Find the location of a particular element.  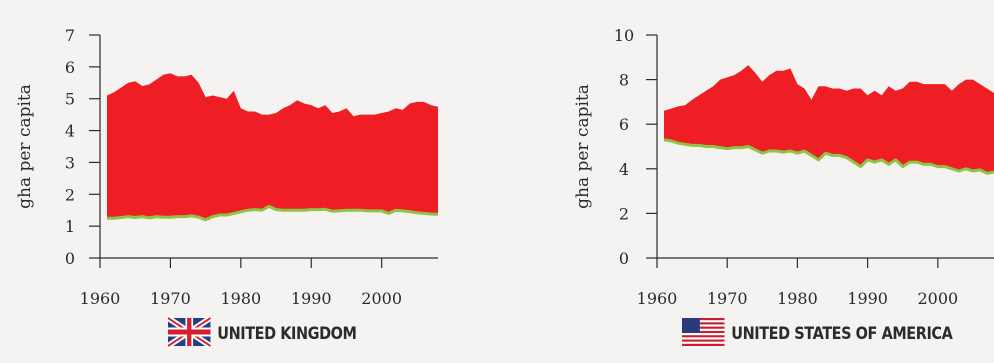

us-y-tick-label: 6 is located at coordinates (624, 124).